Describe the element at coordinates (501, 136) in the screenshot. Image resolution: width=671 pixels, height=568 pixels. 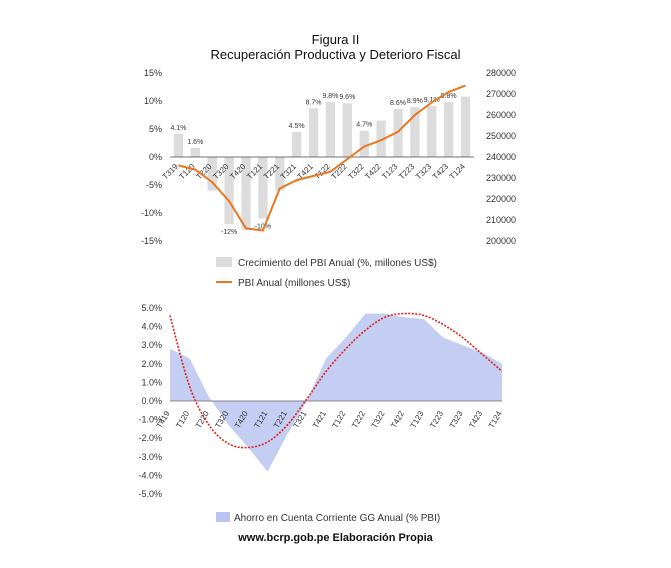
I see `y-right-tick-label: 250000` at that location.